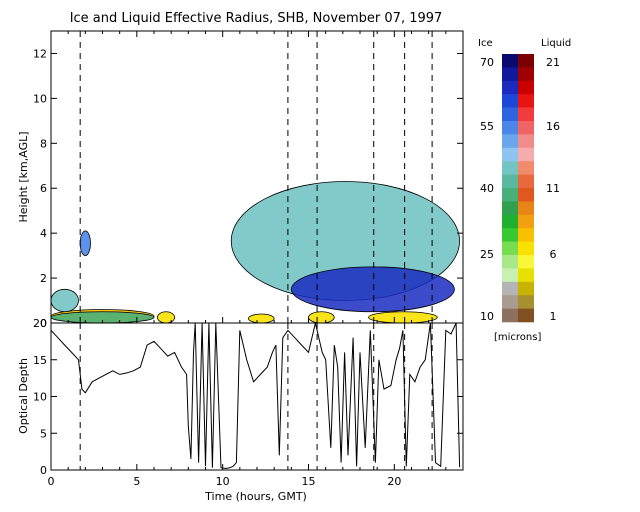 The height and width of the screenshot is (512, 640). I want to click on x-axis-label: Time (hours, GMT), so click(255, 496).